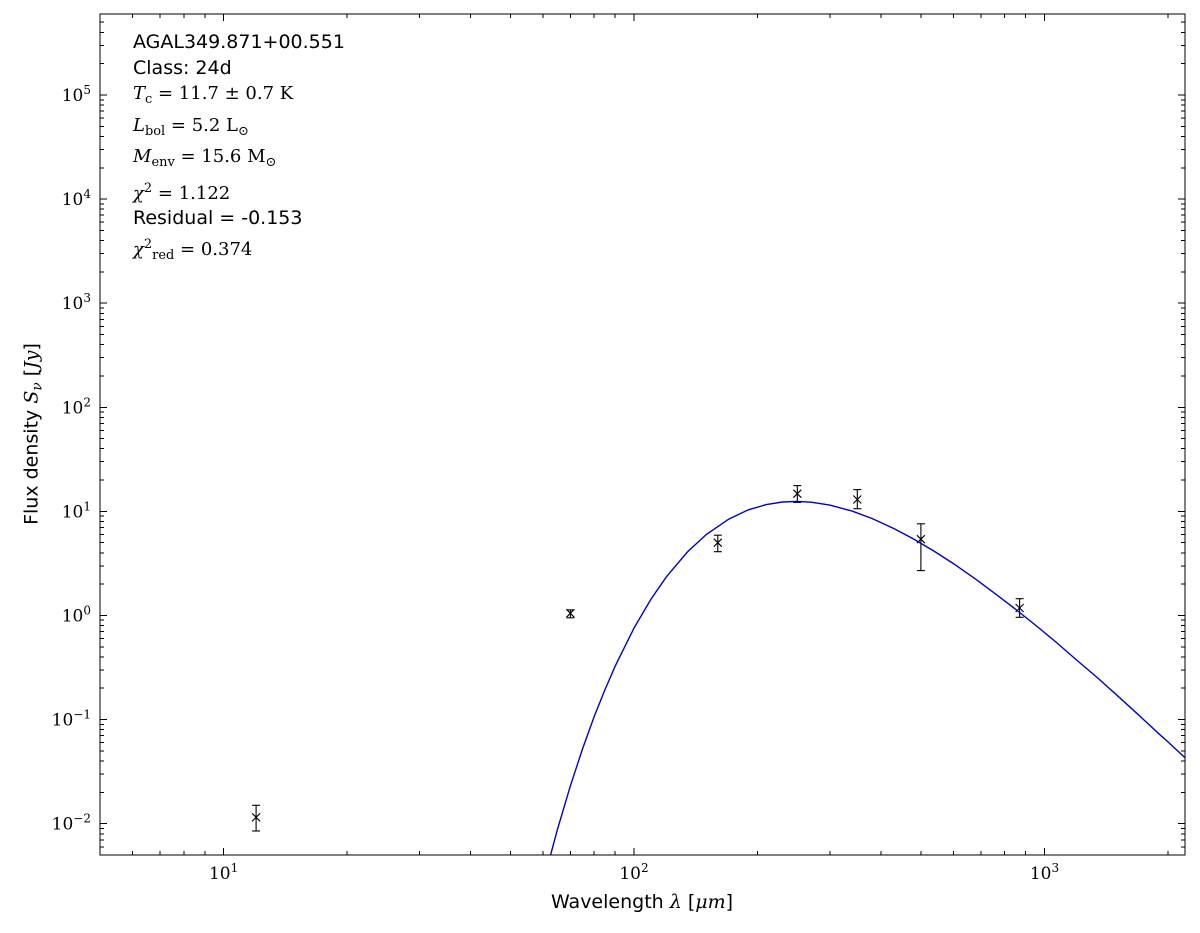 The image size is (1200, 933). I want to click on text-segment: bol, so click(155, 131).